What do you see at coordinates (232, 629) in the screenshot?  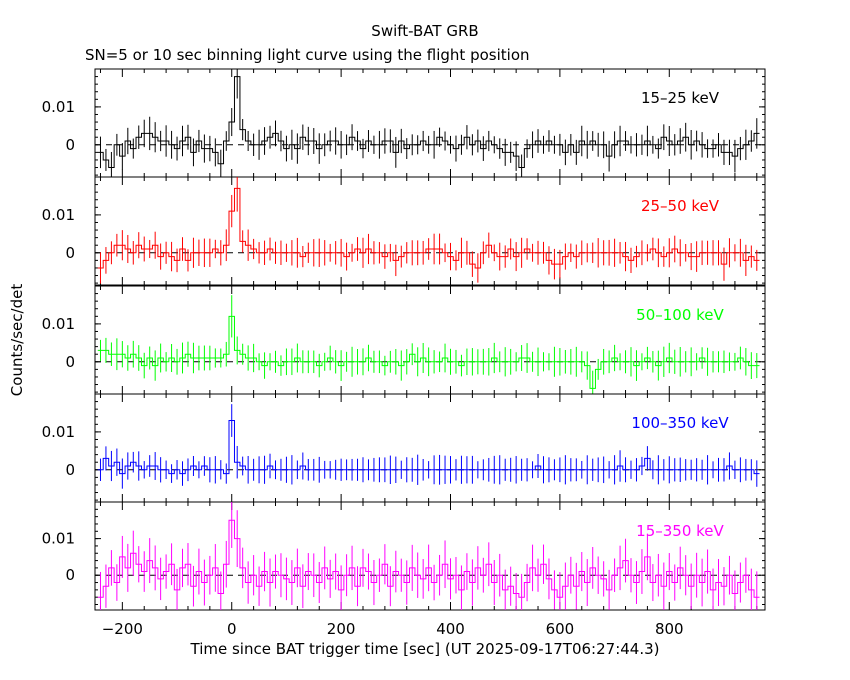 I see `x-tick-label: 0` at bounding box center [232, 629].